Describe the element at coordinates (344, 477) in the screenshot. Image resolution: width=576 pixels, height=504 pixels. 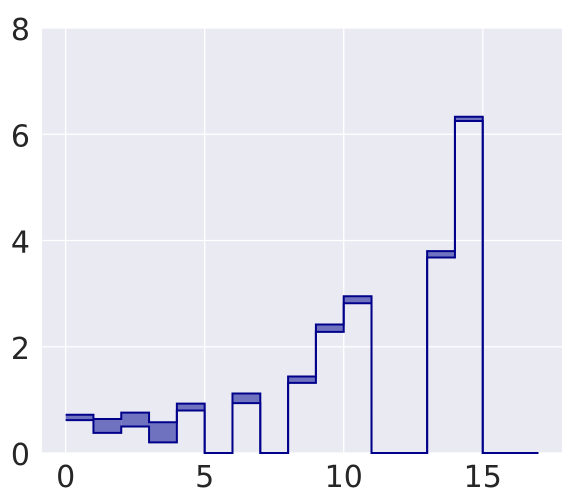
I see `x-tick-label: 10` at that location.